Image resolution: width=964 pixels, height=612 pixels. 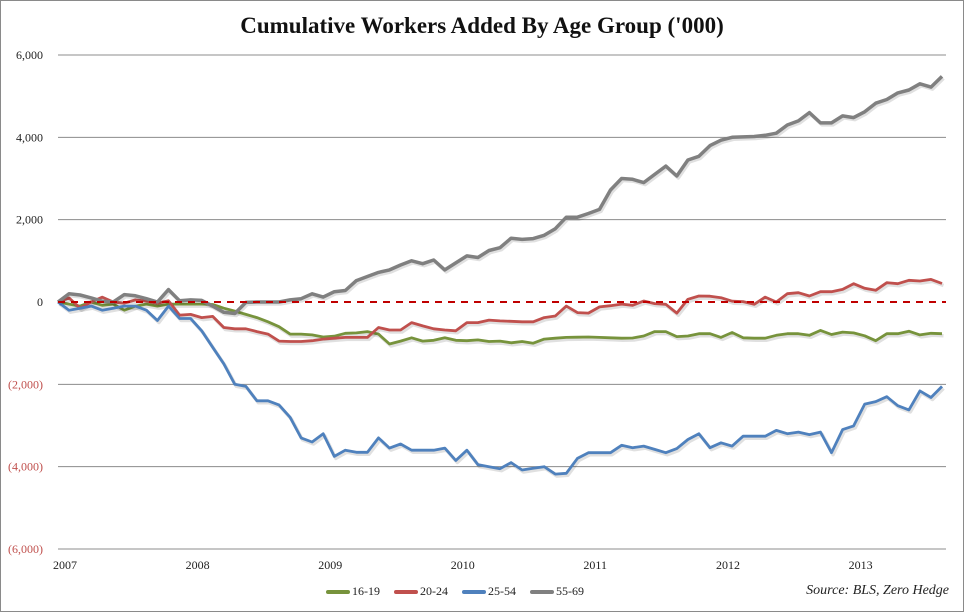 What do you see at coordinates (29, 220) in the screenshot?
I see `y-tick-label: 2,000` at bounding box center [29, 220].